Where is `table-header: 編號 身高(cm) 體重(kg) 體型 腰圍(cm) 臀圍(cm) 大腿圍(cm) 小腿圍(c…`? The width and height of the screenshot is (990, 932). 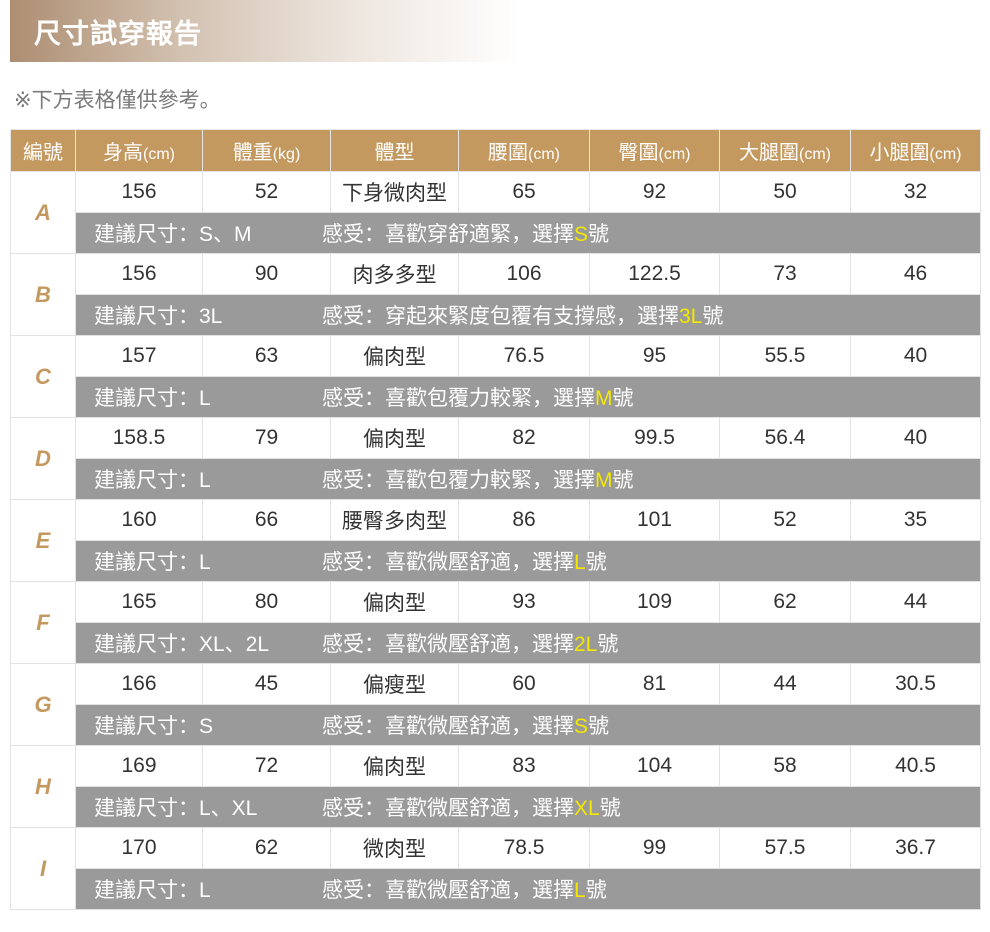 table-header: 編號 身高(cm) 體重(kg) 體型 腰圍(cm) 臀圍(cm) 大腿圍(cm) 小腿圍(c… is located at coordinates (495, 150).